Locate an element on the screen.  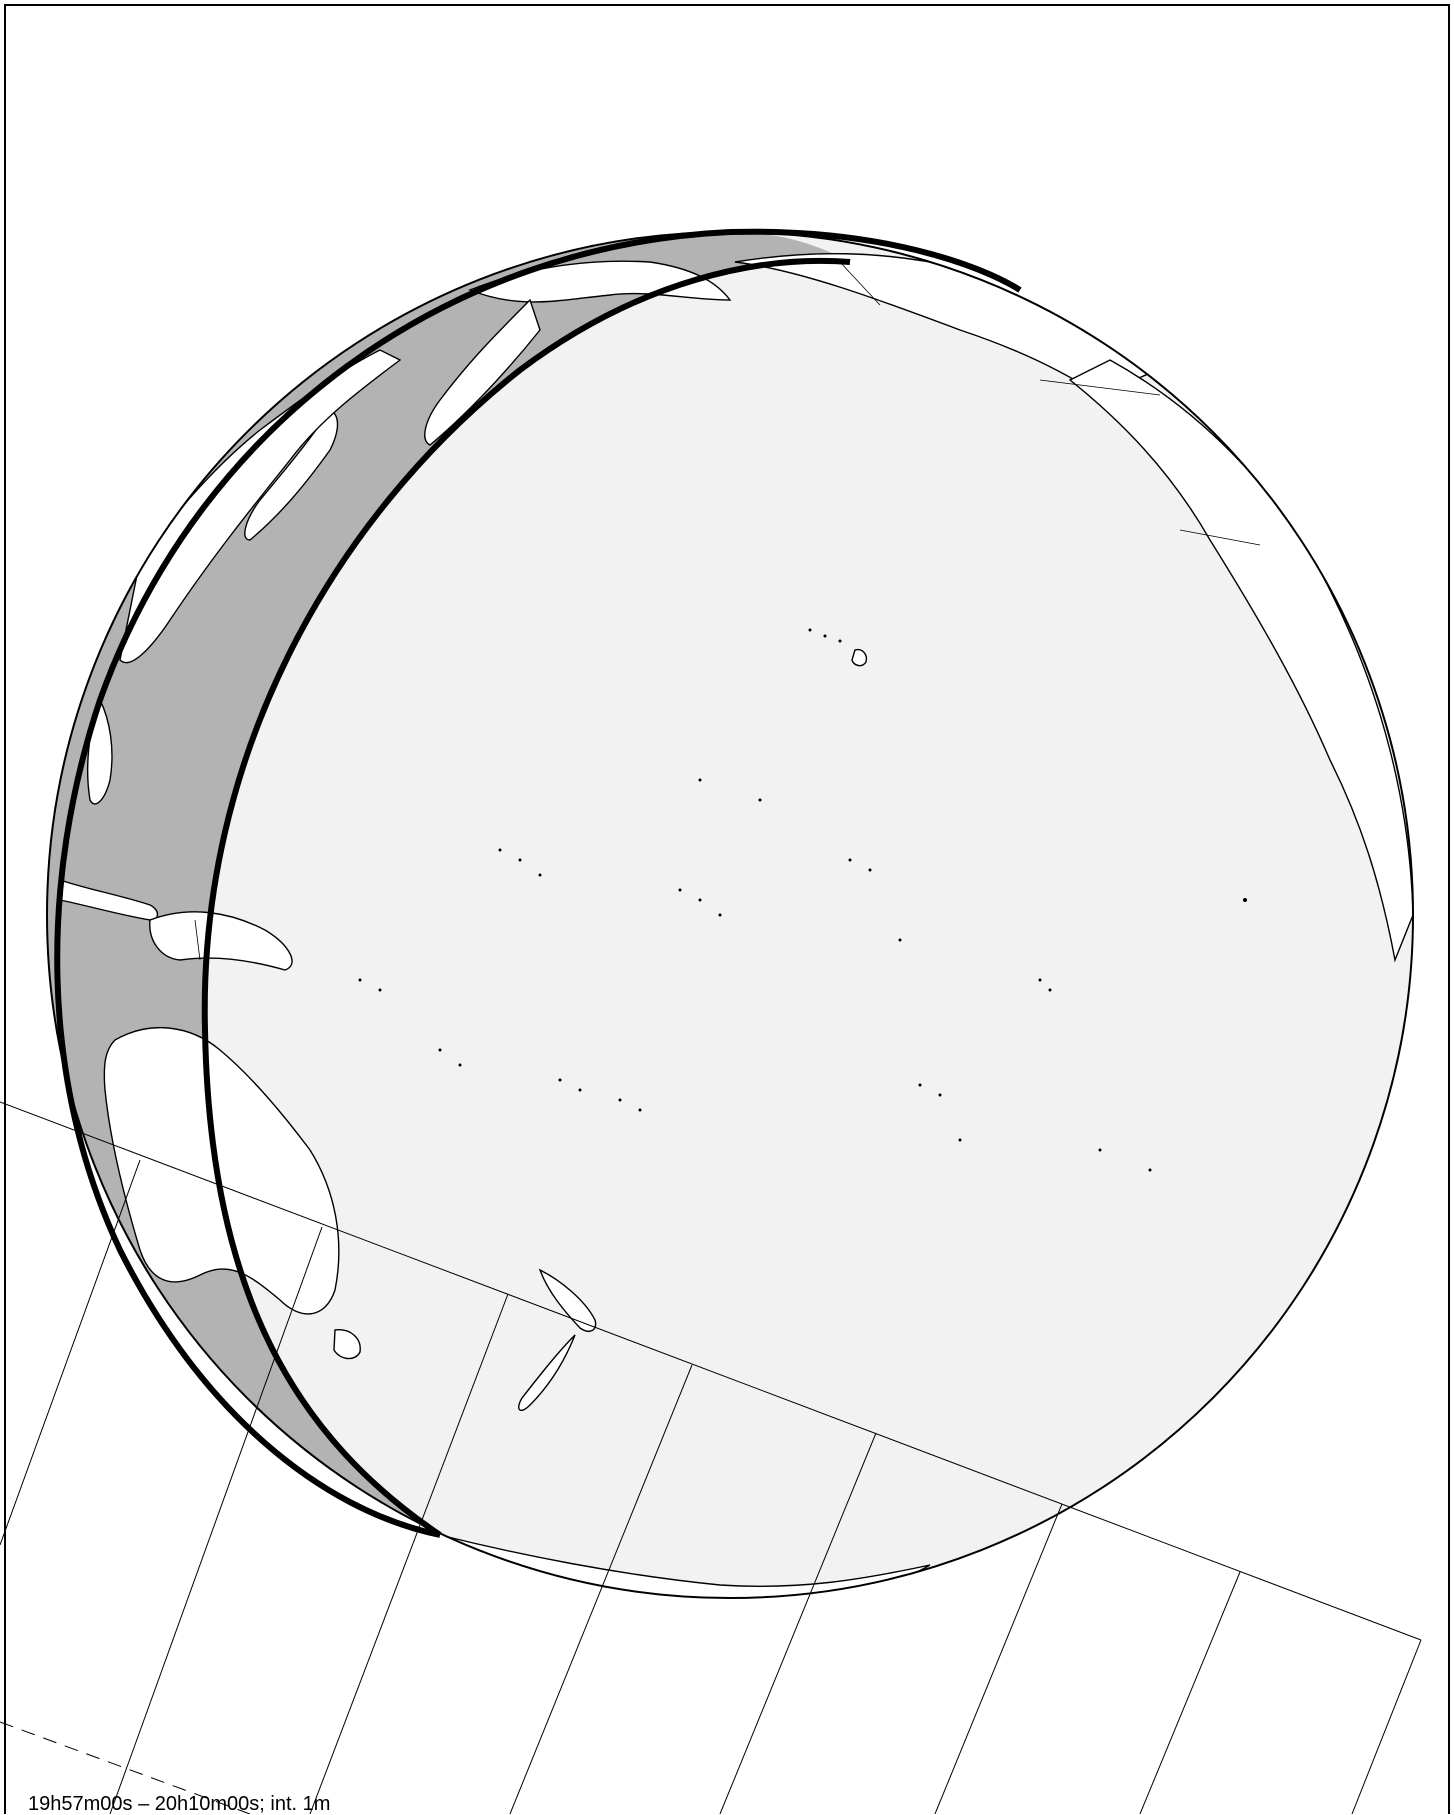
land-tasmania is located at coordinates (347, 1344).